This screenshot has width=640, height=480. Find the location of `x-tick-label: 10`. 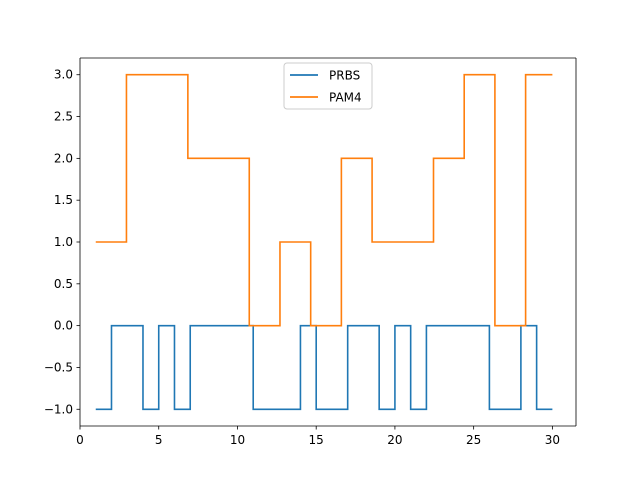

x-tick-label: 10 is located at coordinates (237, 440).